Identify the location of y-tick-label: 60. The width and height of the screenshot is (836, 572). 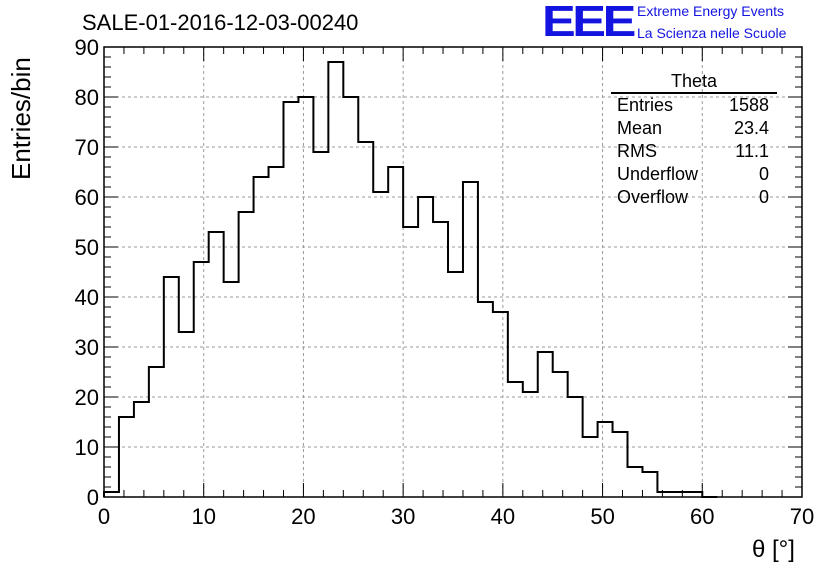
(87, 197).